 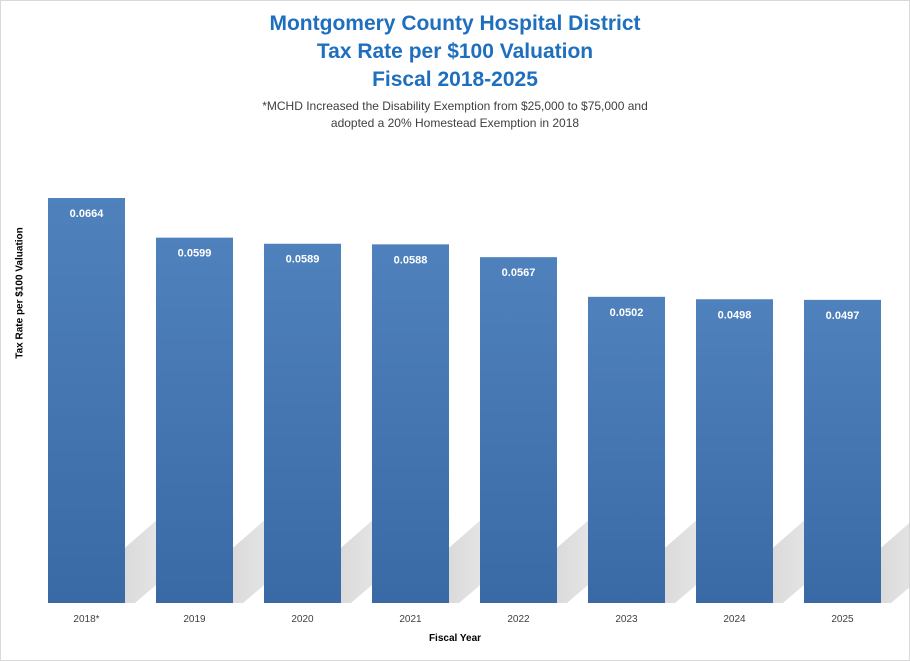 I want to click on x-tick-label: 2019, so click(x=194, y=619).